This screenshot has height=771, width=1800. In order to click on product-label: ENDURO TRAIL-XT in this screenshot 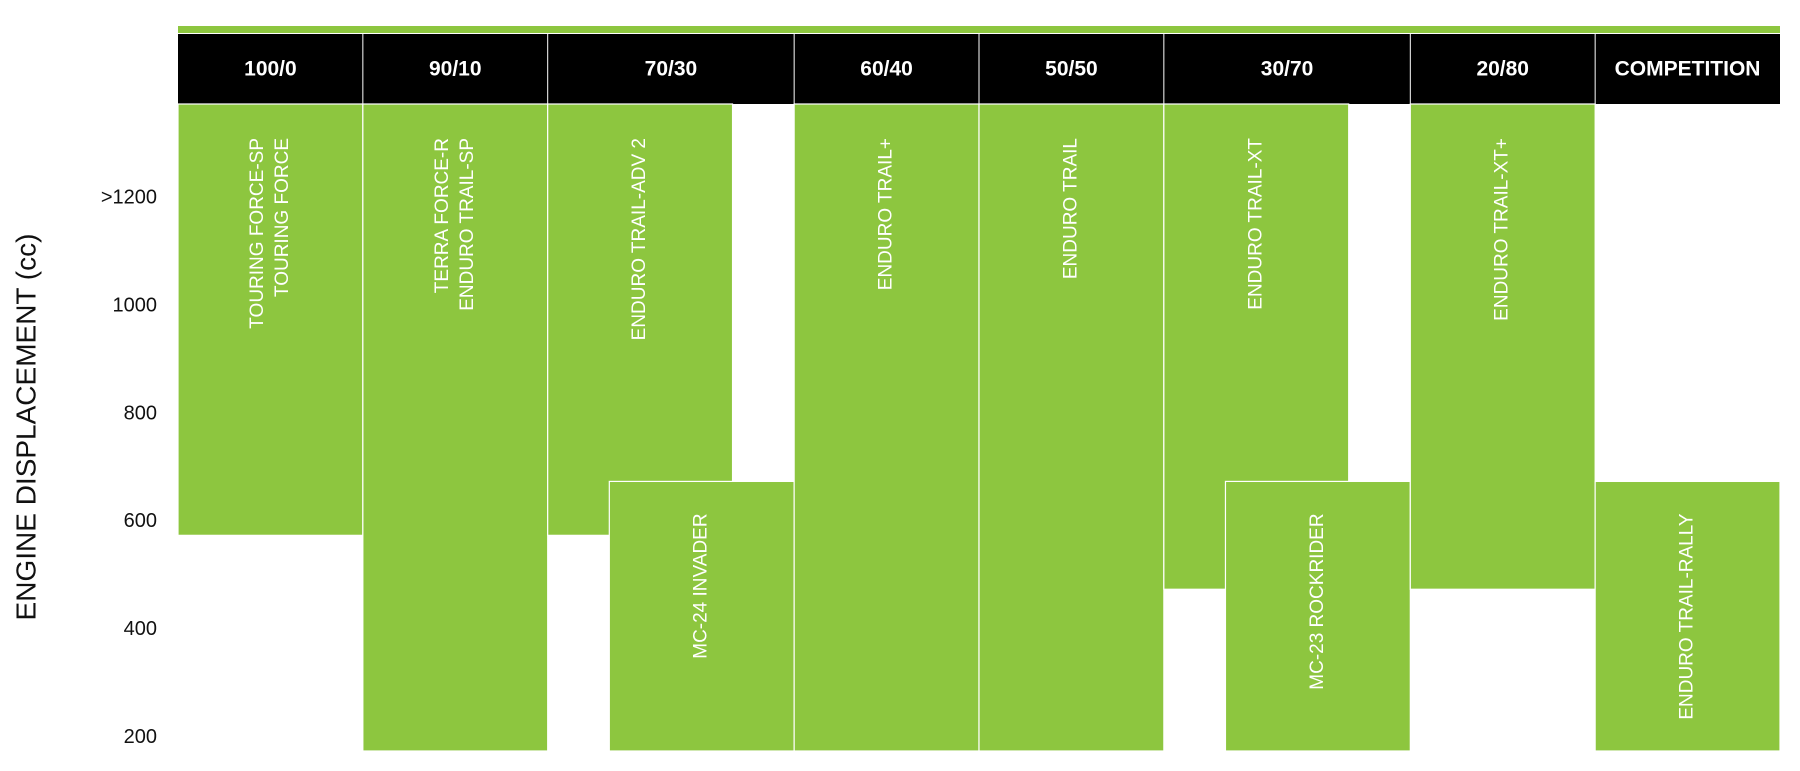, I will do `click(1255, 224)`.